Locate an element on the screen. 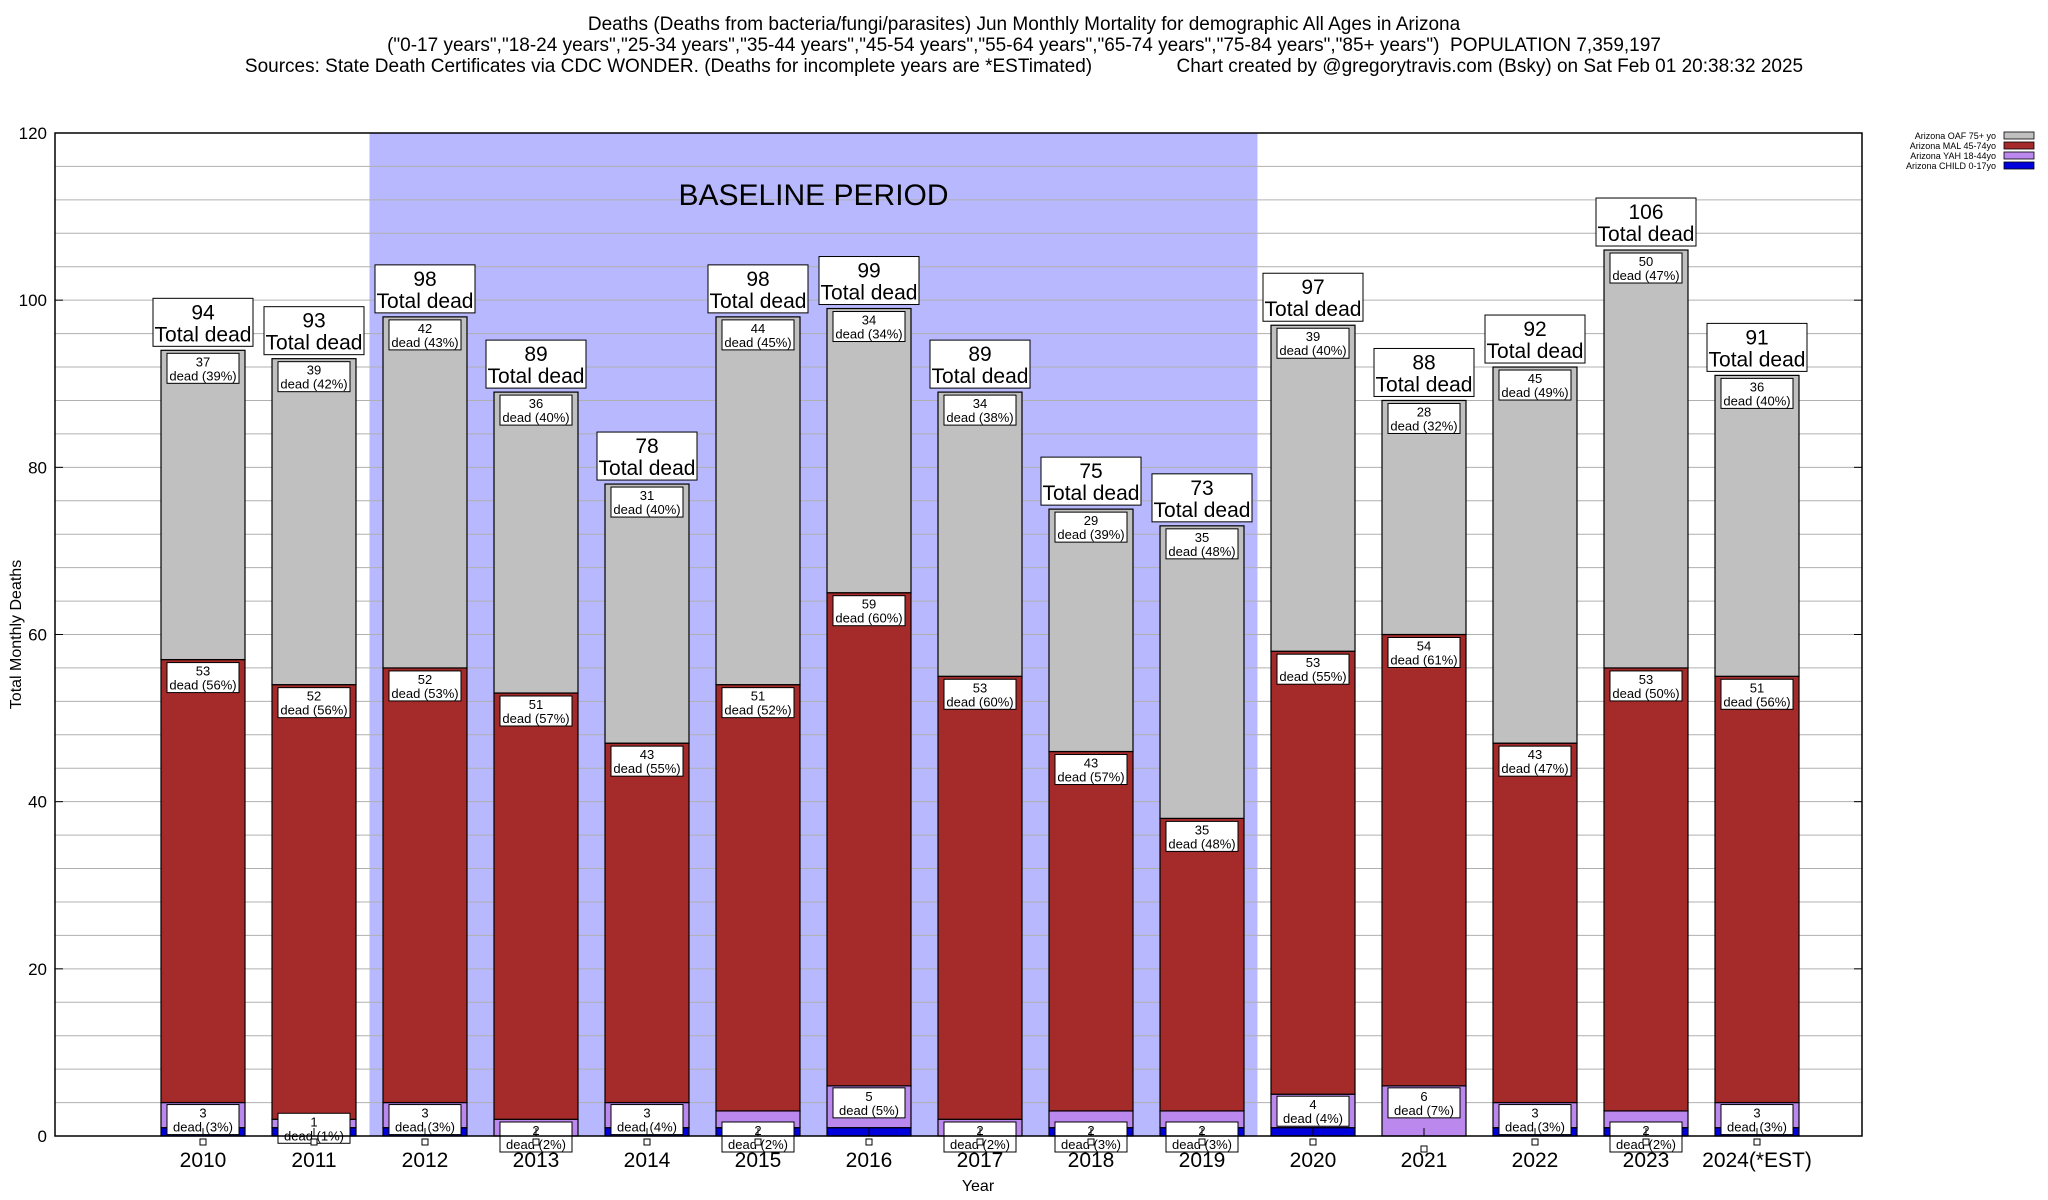  segment-label-percent: dead (47%) is located at coordinates (1534, 768).